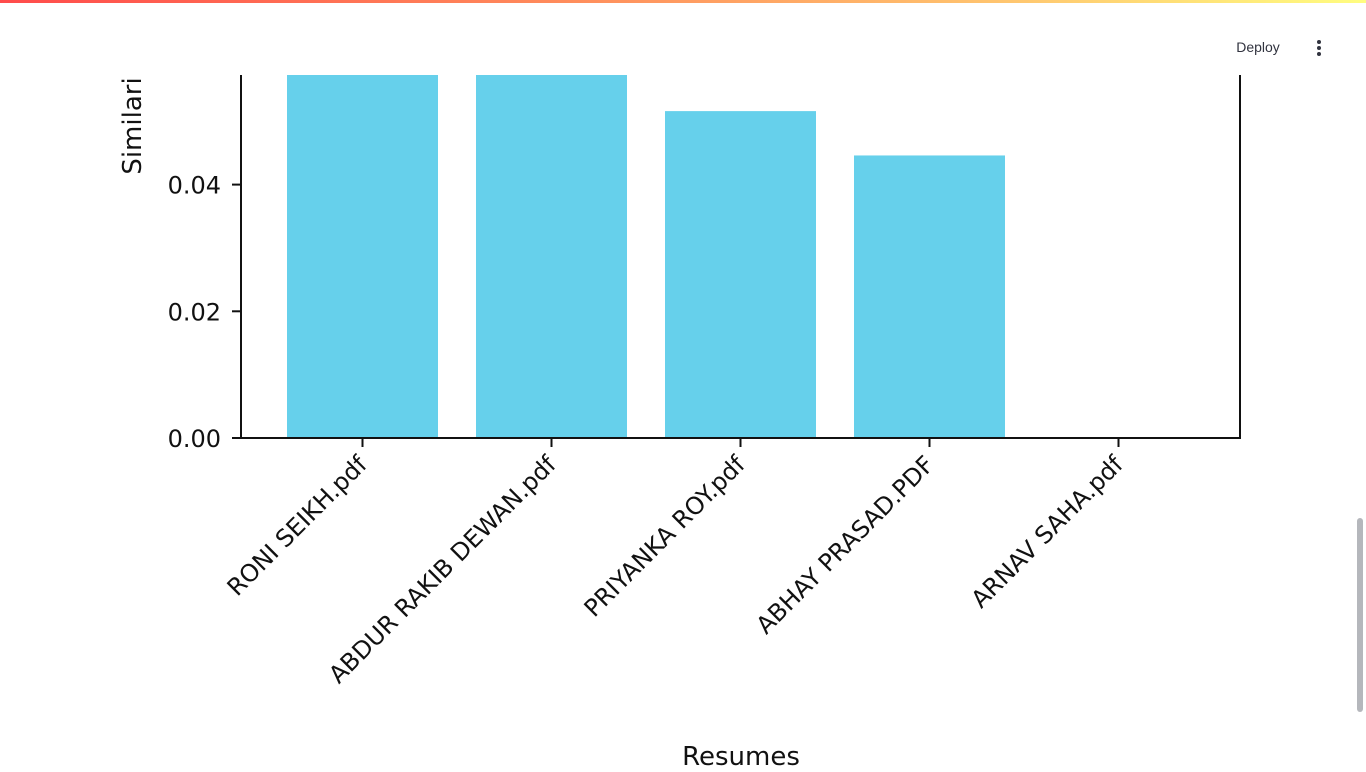  Describe the element at coordinates (1258, 47) in the screenshot. I see `deploy-button: Deploy` at that location.